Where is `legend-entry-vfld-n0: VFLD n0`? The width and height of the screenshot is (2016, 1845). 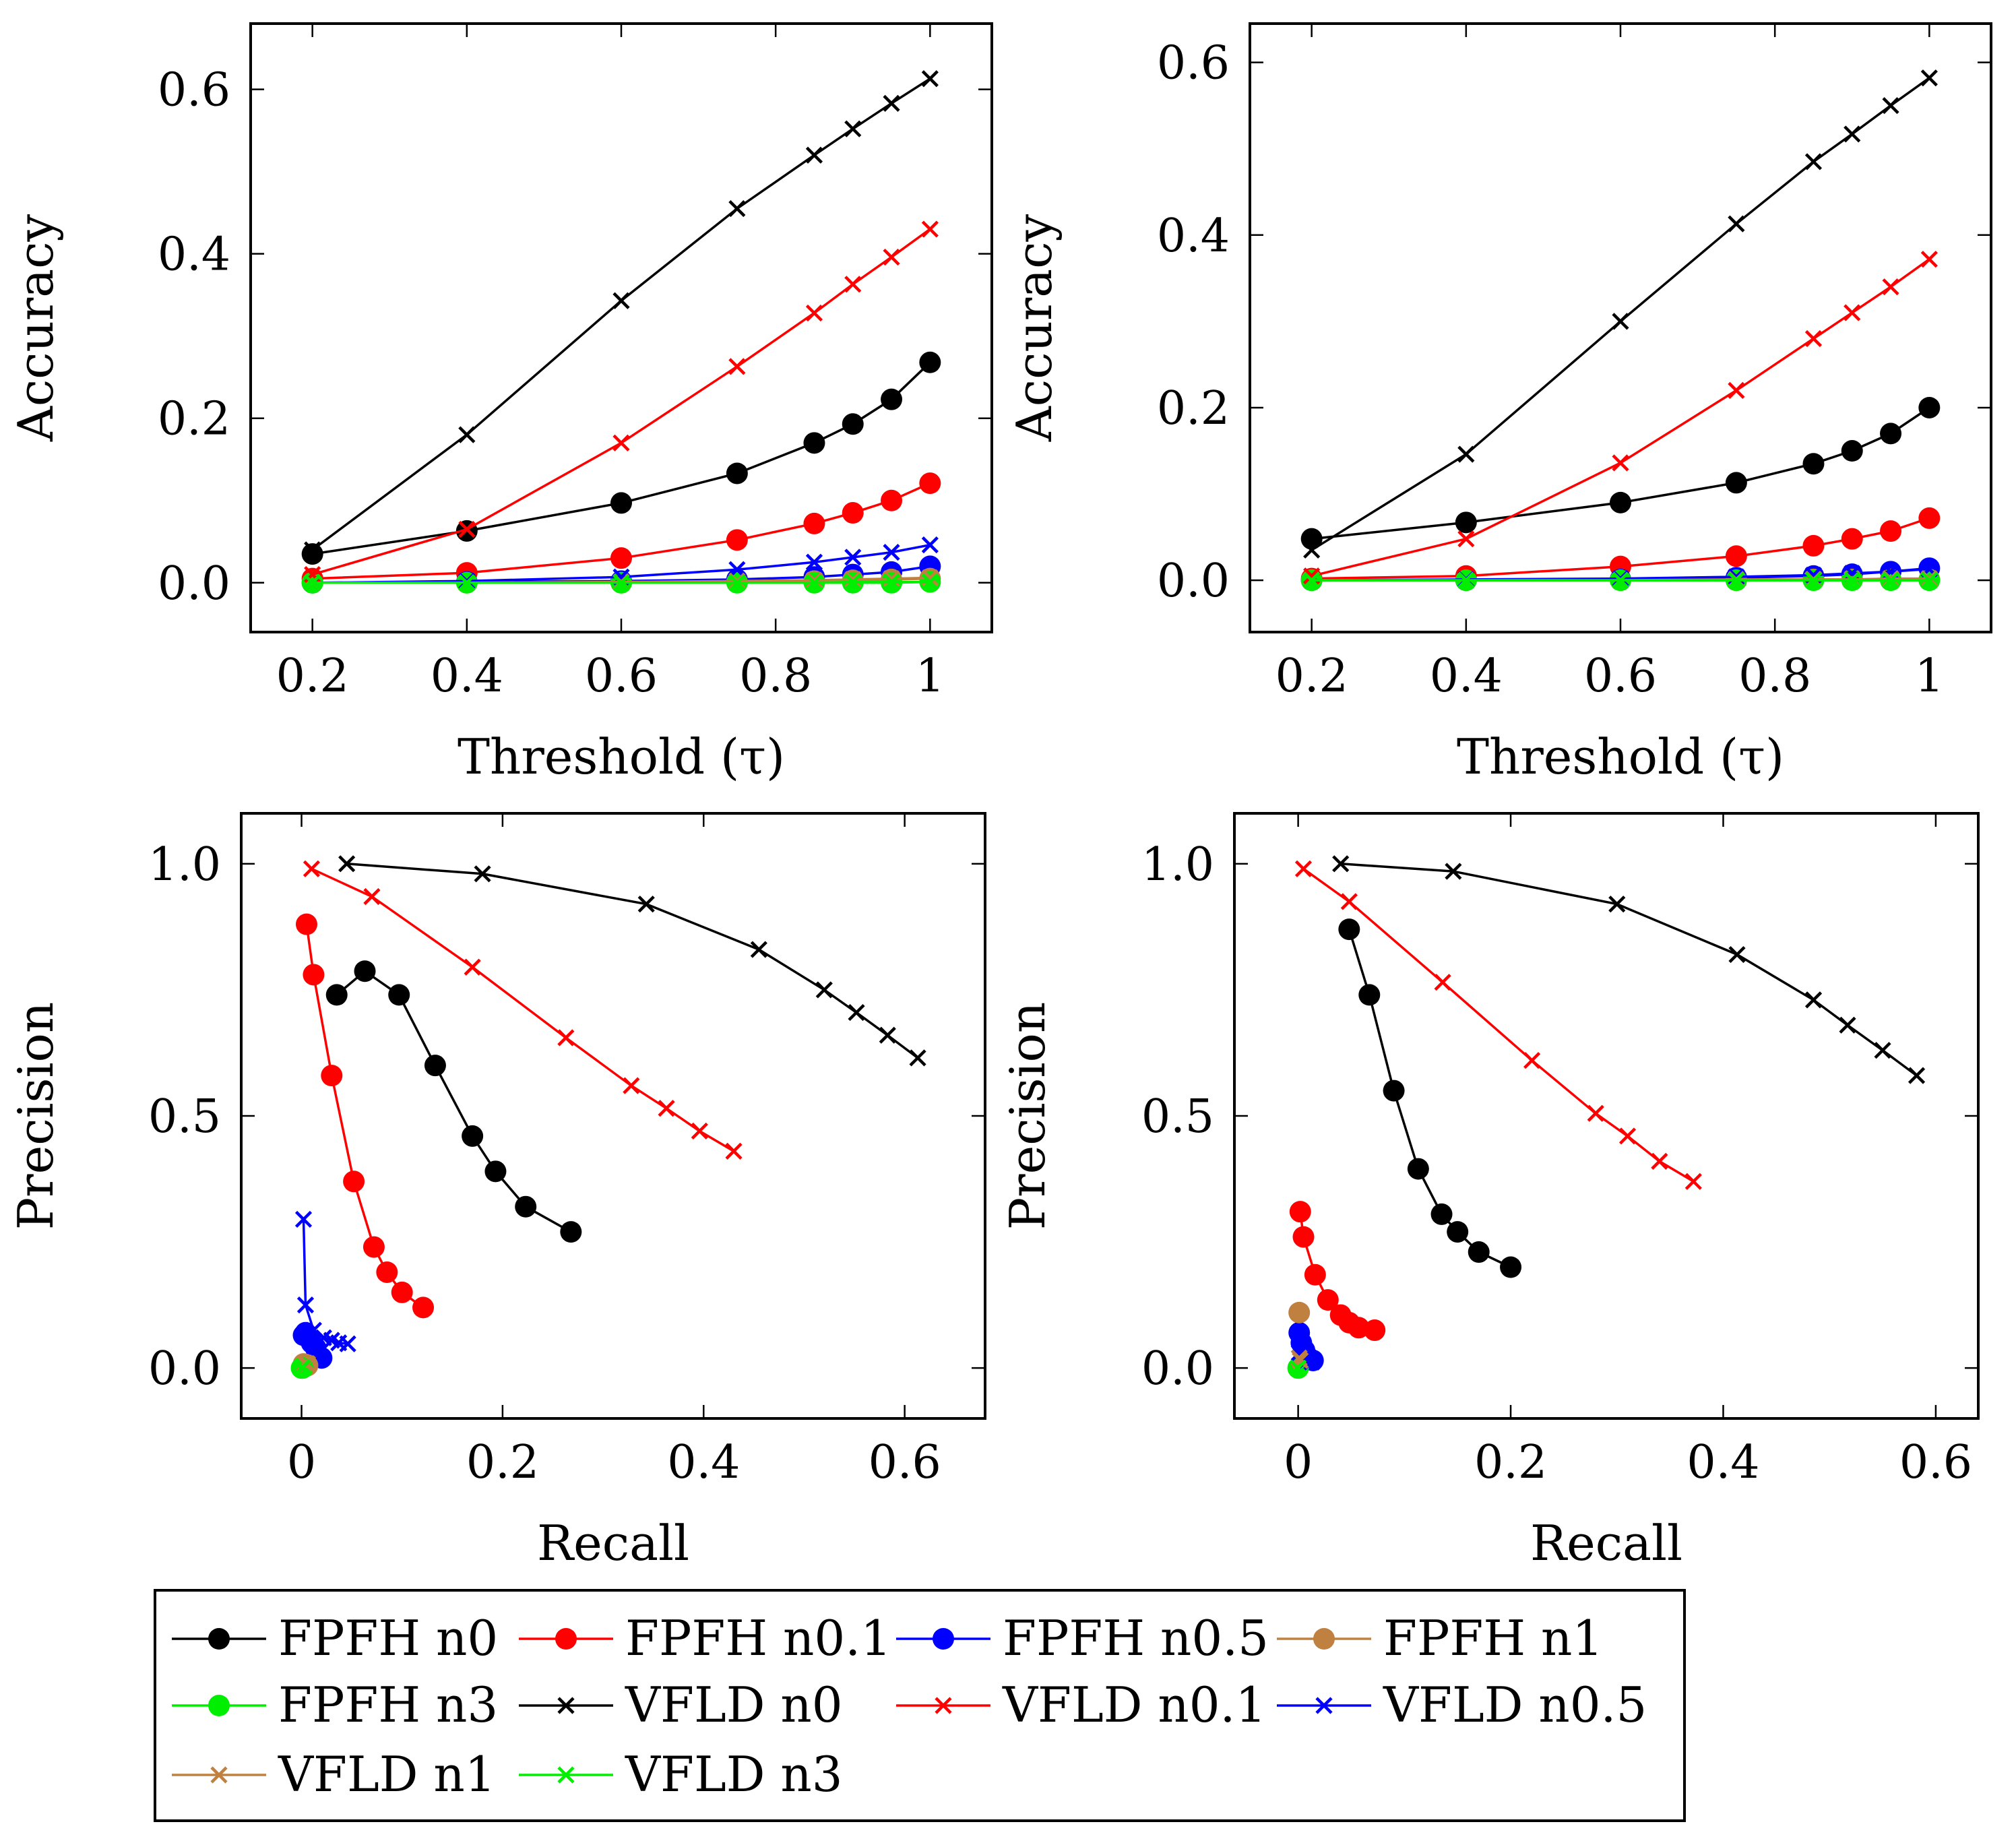 legend-entry-vfld-n0: VFLD n0 is located at coordinates (681, 1705).